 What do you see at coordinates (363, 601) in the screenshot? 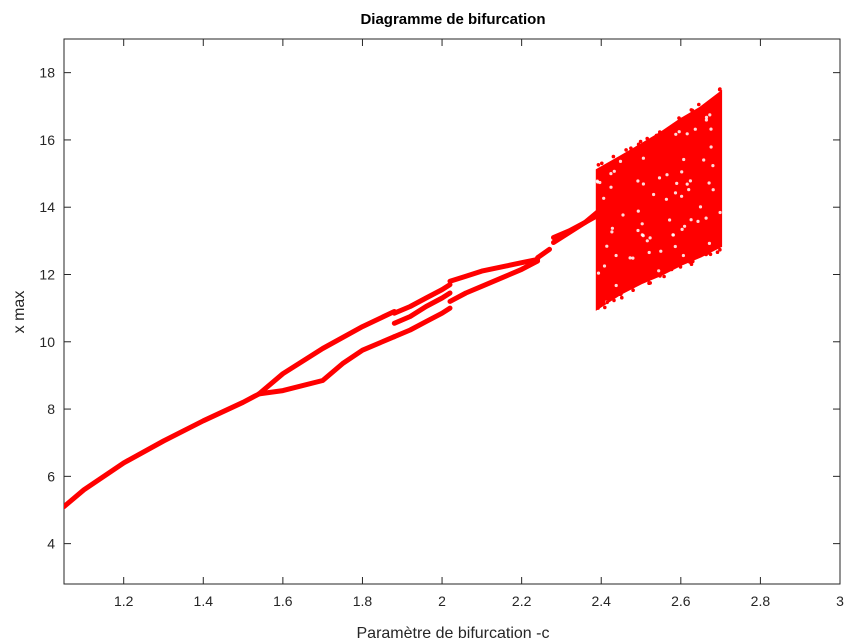
I see `x-tick-label: 1.8` at bounding box center [363, 601].